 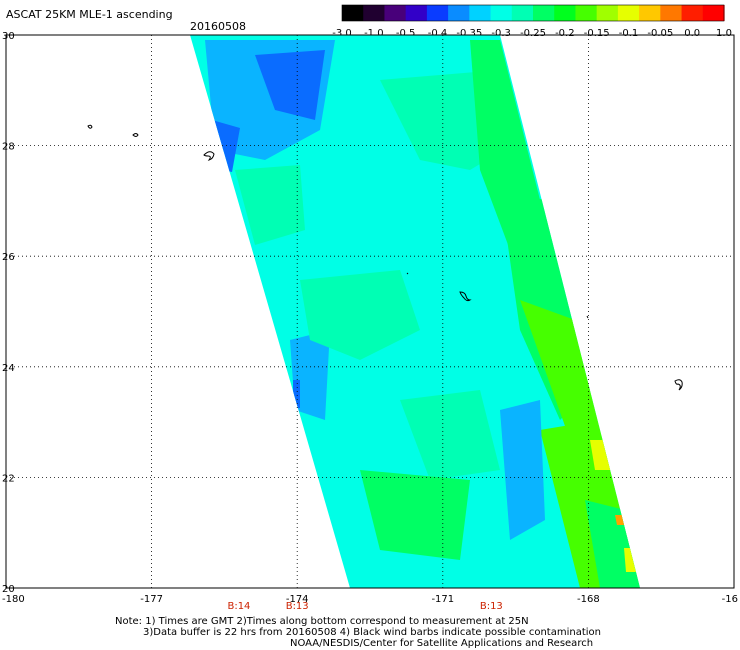 I want to click on colorbar-border, so click(x=533, y=13).